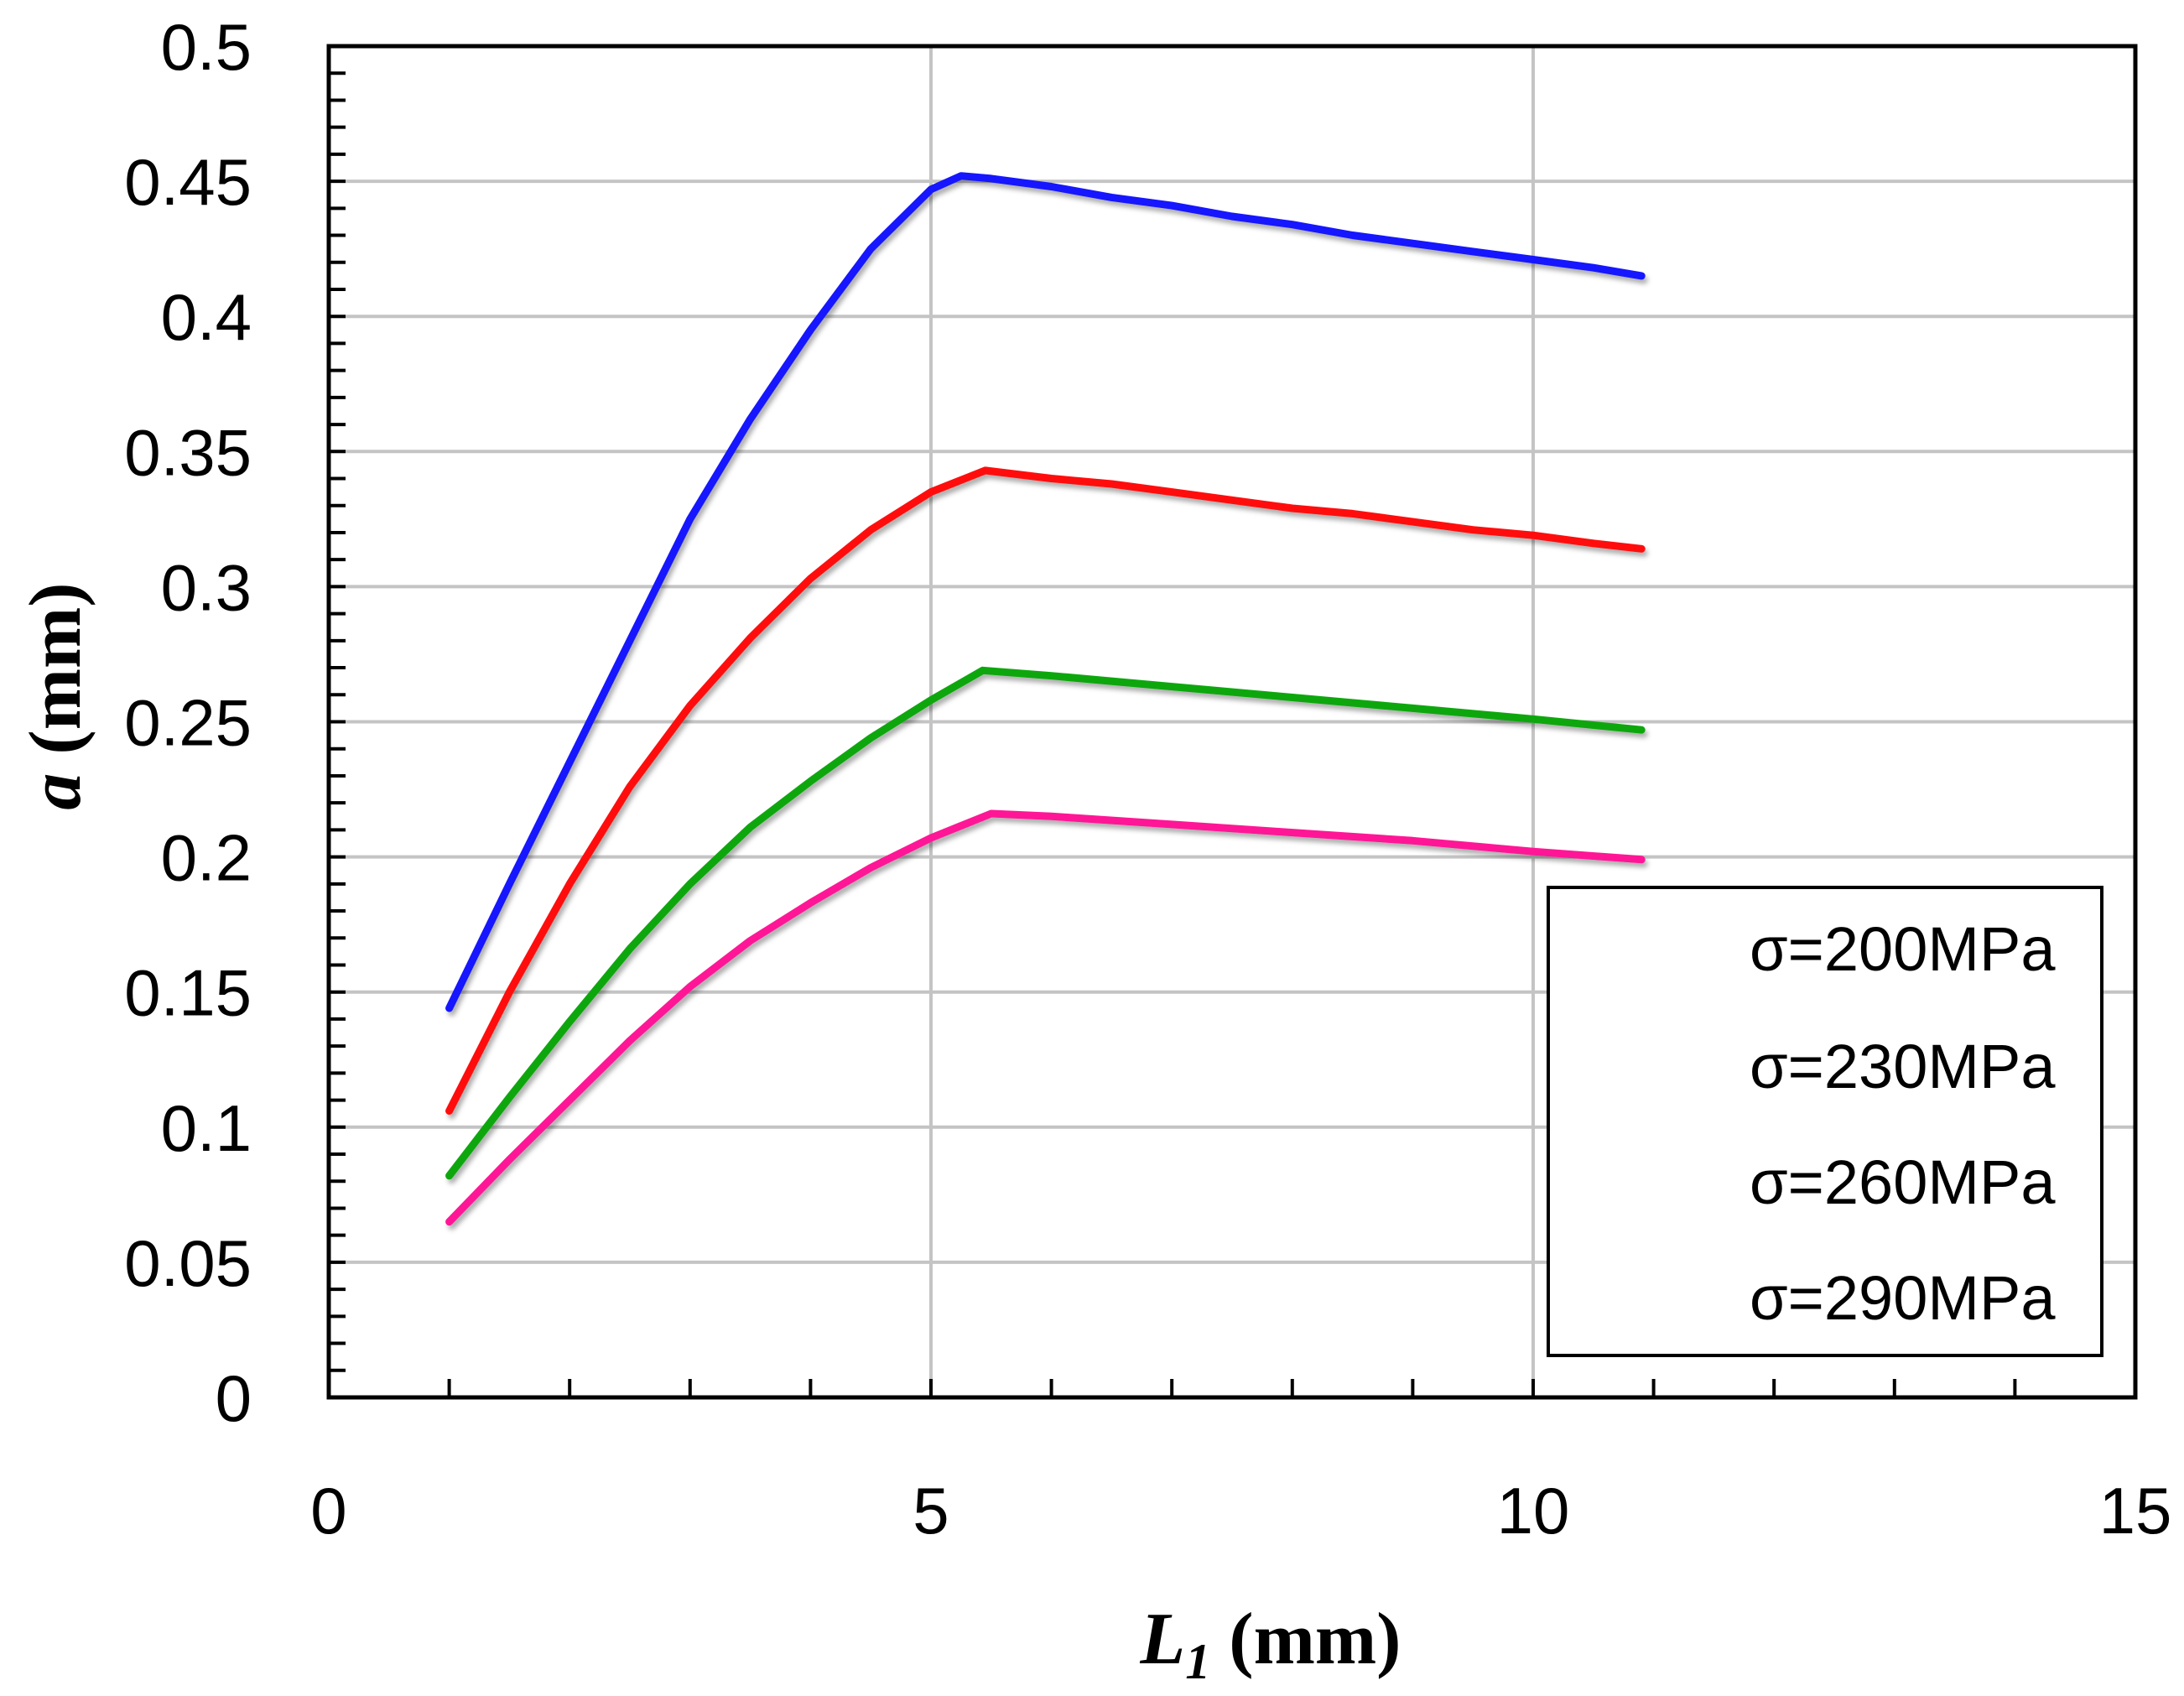  I want to click on y-tick-labels: 0 0.05 0.1 0.15 0.2 0.25 0.3 0.35 0.4 0.45 0.5, so click(188, 722).